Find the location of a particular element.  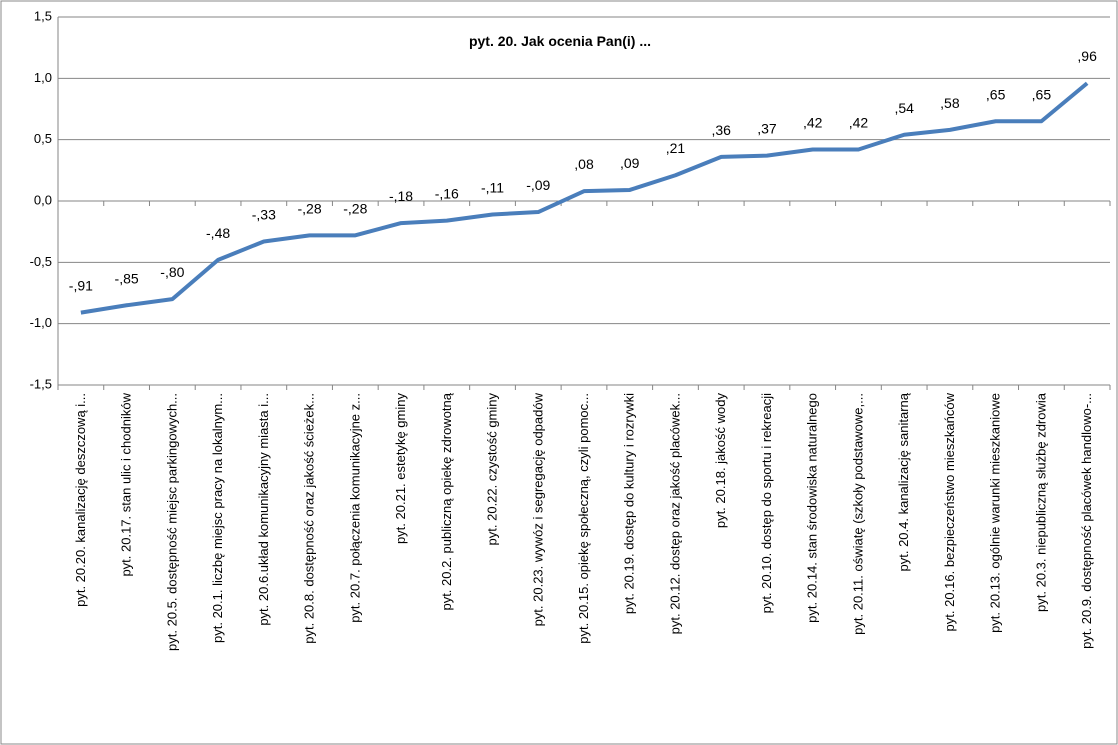

data-label: -,11 is located at coordinates (492, 187).